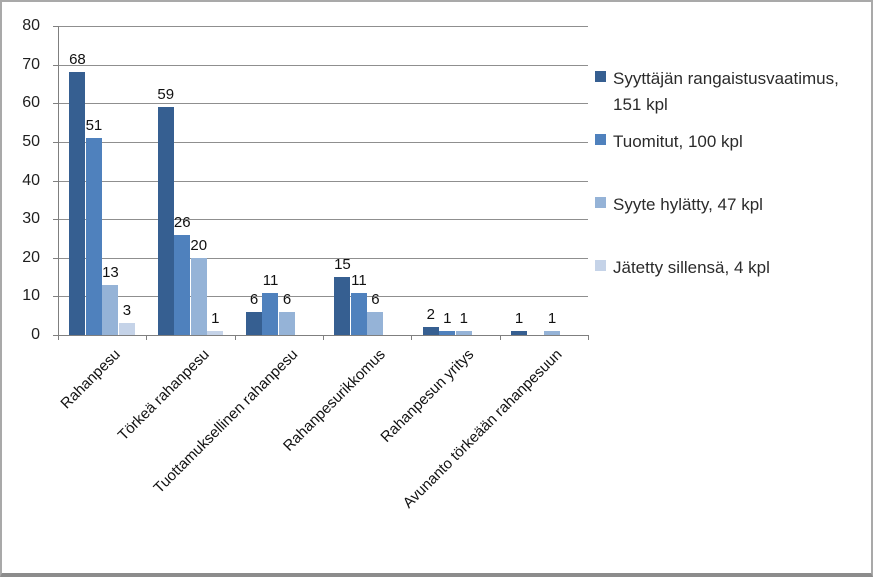 The height and width of the screenshot is (577, 873). What do you see at coordinates (31, 103) in the screenshot?
I see `y-tick-label: 60` at bounding box center [31, 103].